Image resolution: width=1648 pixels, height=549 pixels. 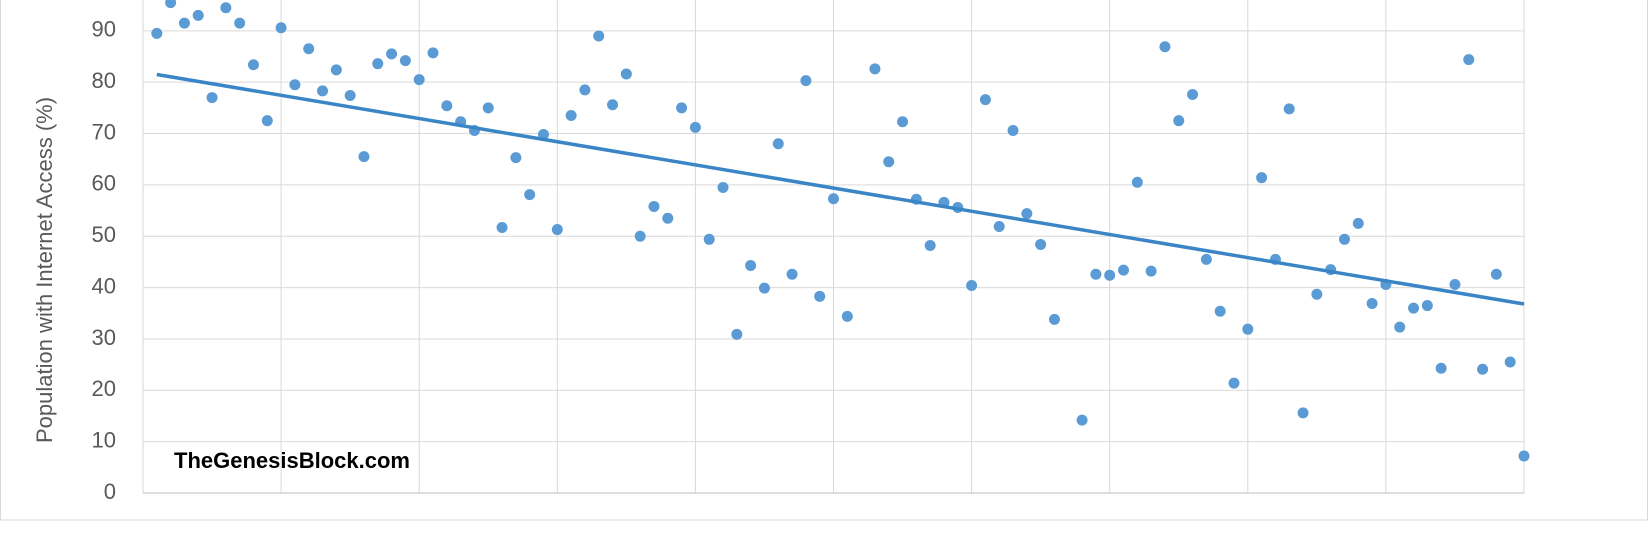 I want to click on y-tick-label: 0, so click(x=110, y=491).